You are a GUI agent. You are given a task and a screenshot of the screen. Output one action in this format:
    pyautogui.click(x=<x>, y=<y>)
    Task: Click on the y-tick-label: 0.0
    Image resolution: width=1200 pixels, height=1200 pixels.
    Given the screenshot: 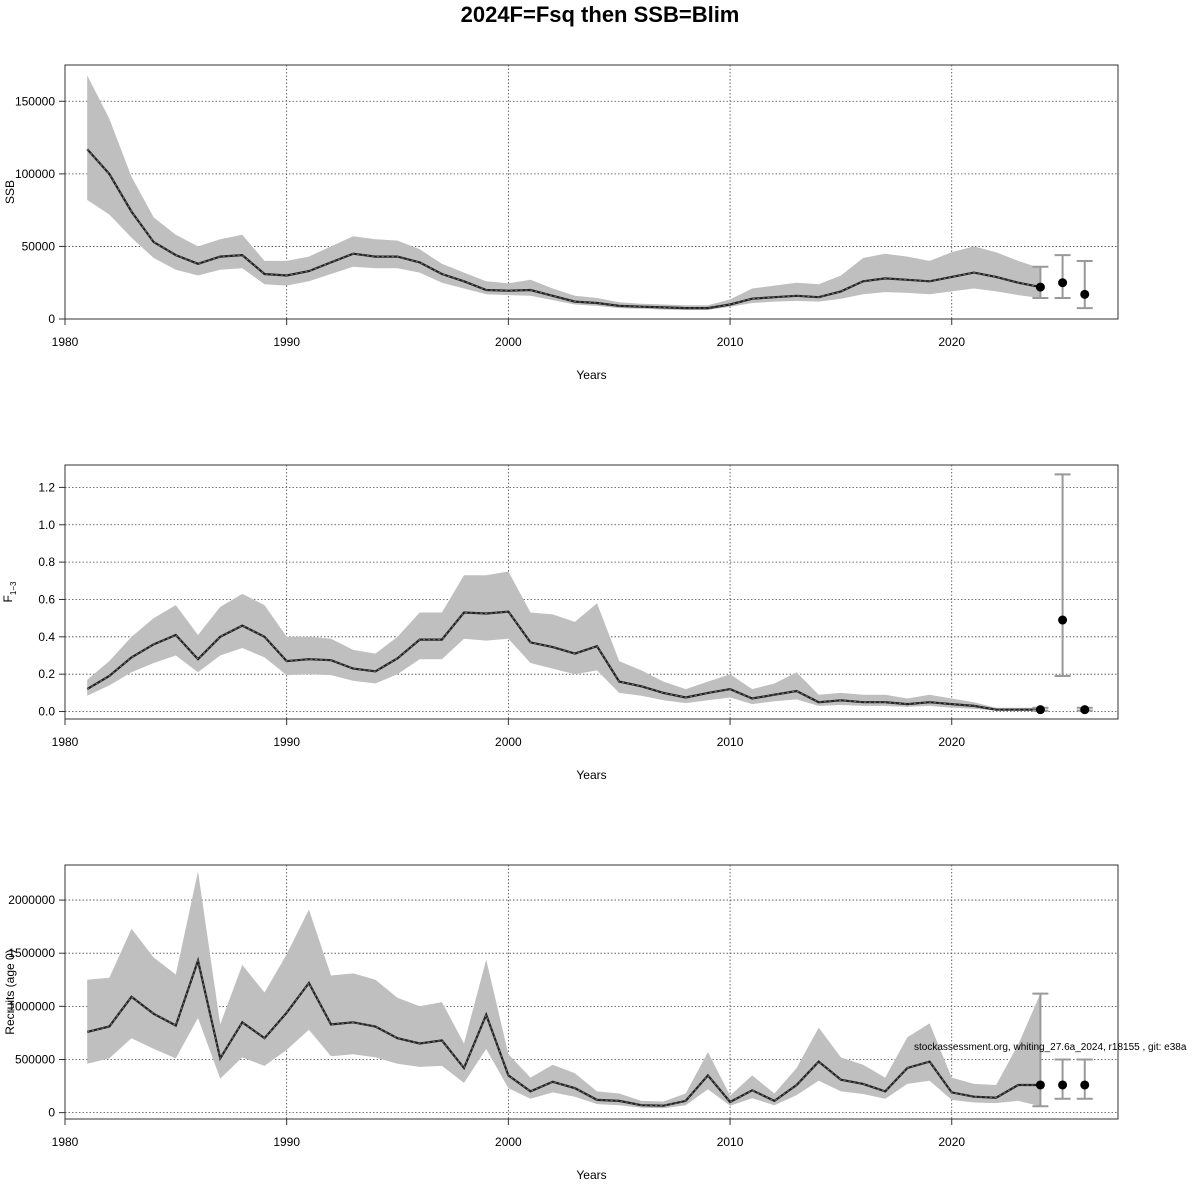 What is the action you would take?
    pyautogui.click(x=46, y=712)
    